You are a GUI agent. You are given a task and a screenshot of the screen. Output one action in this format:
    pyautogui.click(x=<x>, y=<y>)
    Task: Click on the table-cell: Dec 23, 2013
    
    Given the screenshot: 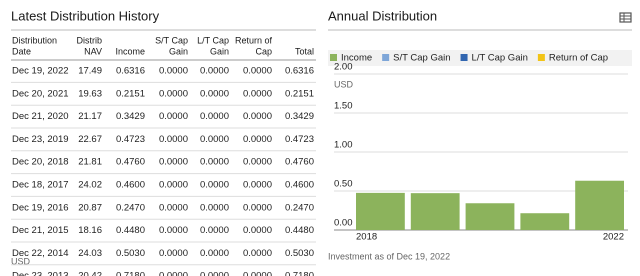 What is the action you would take?
    pyautogui.click(x=40, y=273)
    